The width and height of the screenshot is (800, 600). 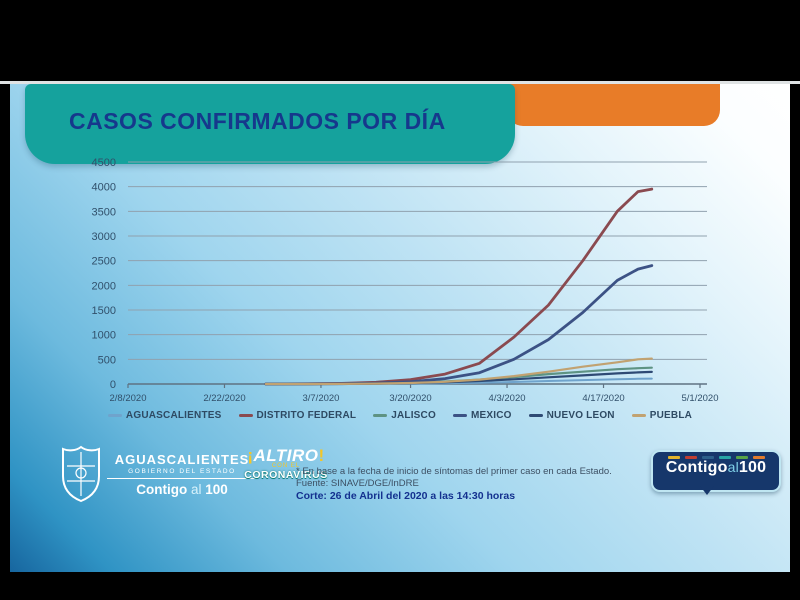 What do you see at coordinates (413, 415) in the screenshot?
I see `legend-label: JALISCO` at bounding box center [413, 415].